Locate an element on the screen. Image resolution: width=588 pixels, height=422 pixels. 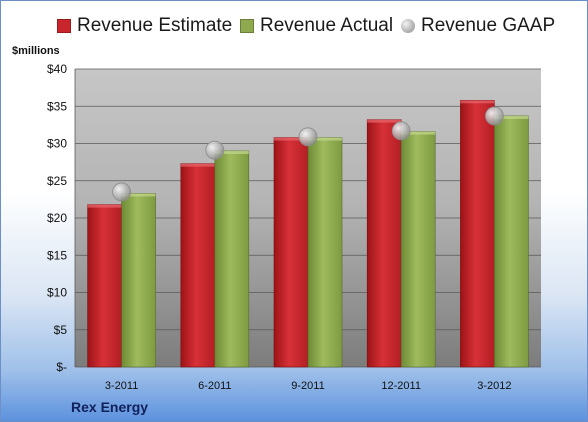
legend-item-estimate: Revenue Estimate is located at coordinates (144, 26).